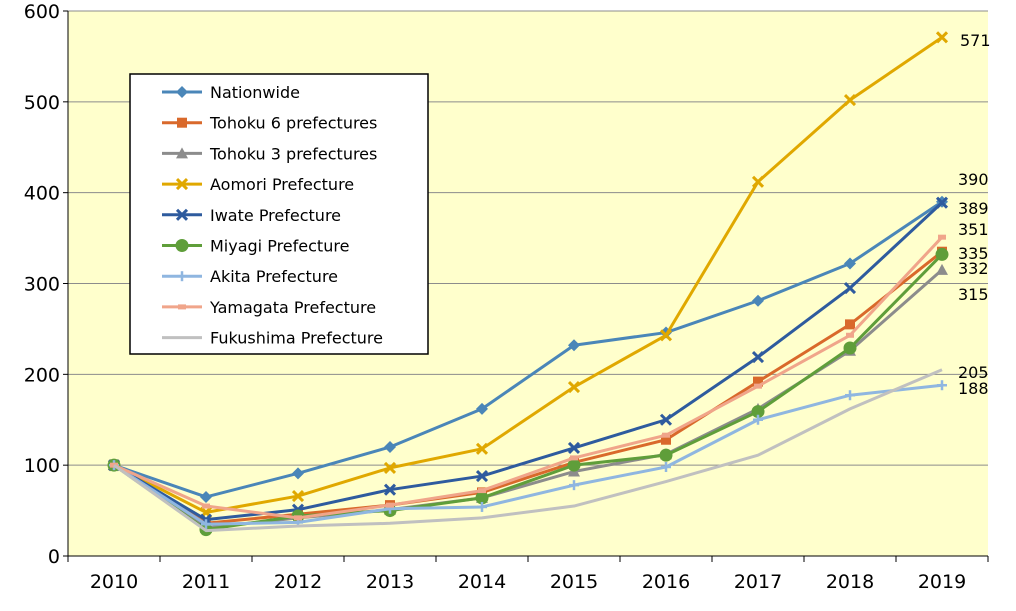  Describe the element at coordinates (973, 229) in the screenshot. I see `end-value-label: 351` at that location.